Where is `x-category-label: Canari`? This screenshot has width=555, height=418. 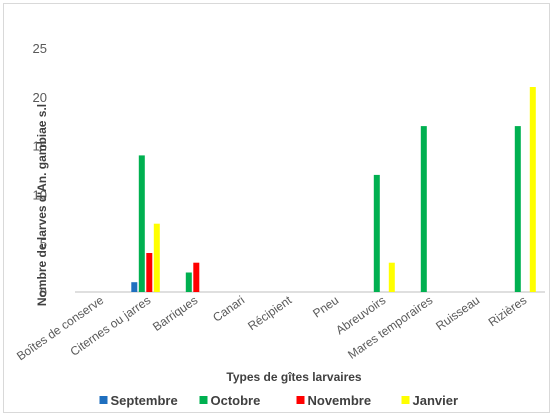 x-category-label: Canari is located at coordinates (228, 309).